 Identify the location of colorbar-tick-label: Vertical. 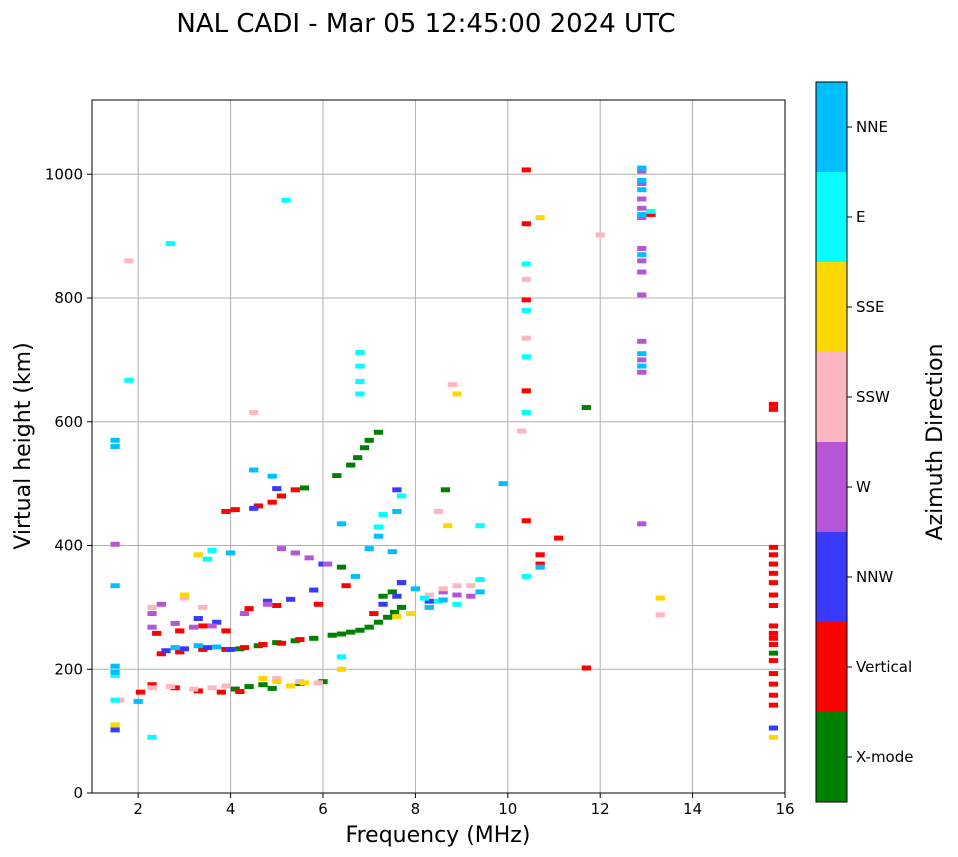
(884, 667).